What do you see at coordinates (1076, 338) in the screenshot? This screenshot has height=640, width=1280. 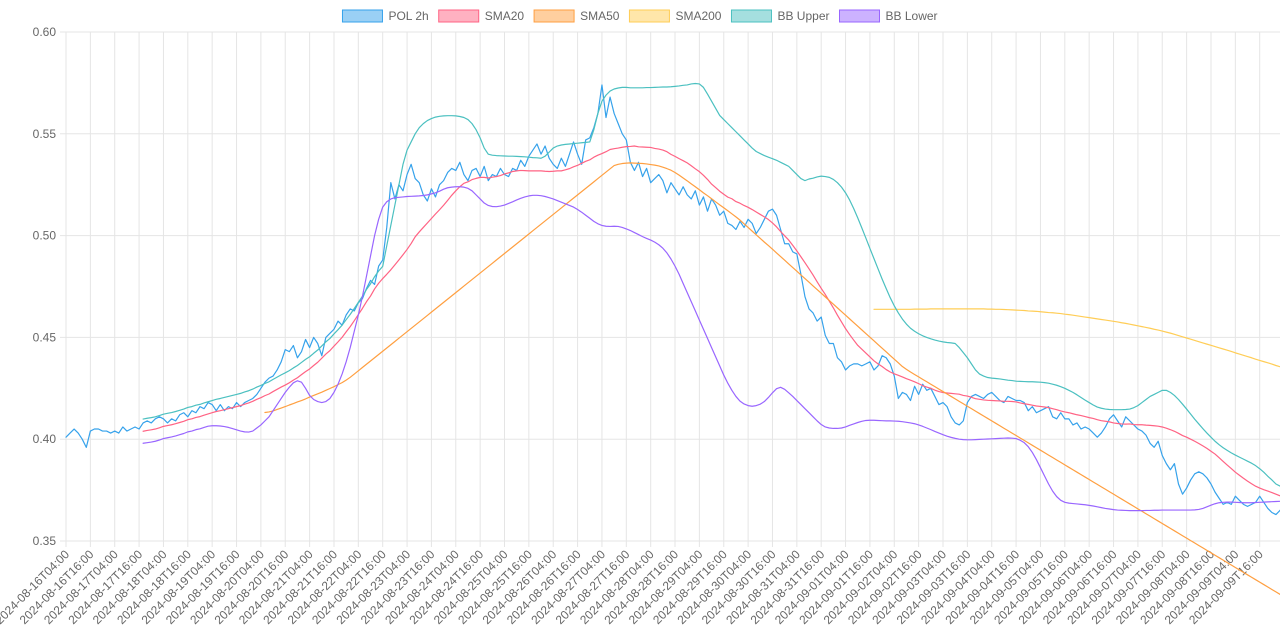 I see `series-line-sma200` at bounding box center [1076, 338].